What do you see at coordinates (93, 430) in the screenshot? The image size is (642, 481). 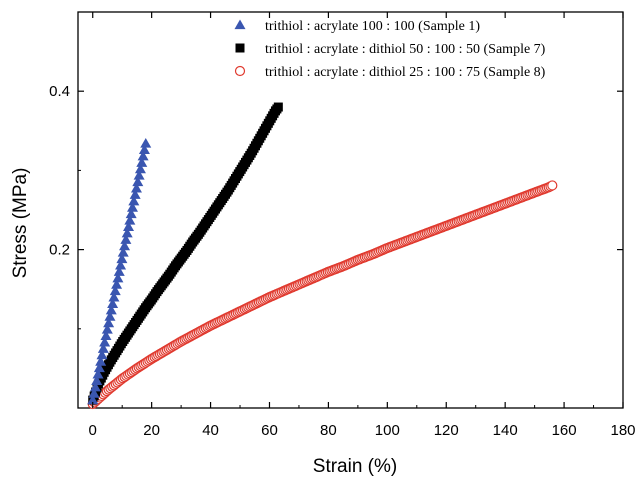 I see `x-tick-label: 0` at bounding box center [93, 430].